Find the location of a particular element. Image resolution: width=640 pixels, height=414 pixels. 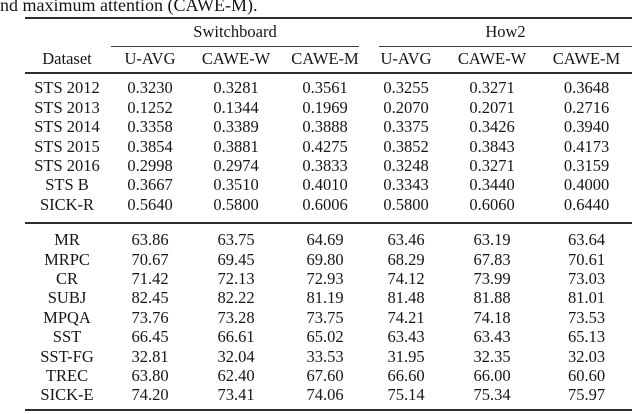

value-cell: 65.02 is located at coordinates (325, 337).